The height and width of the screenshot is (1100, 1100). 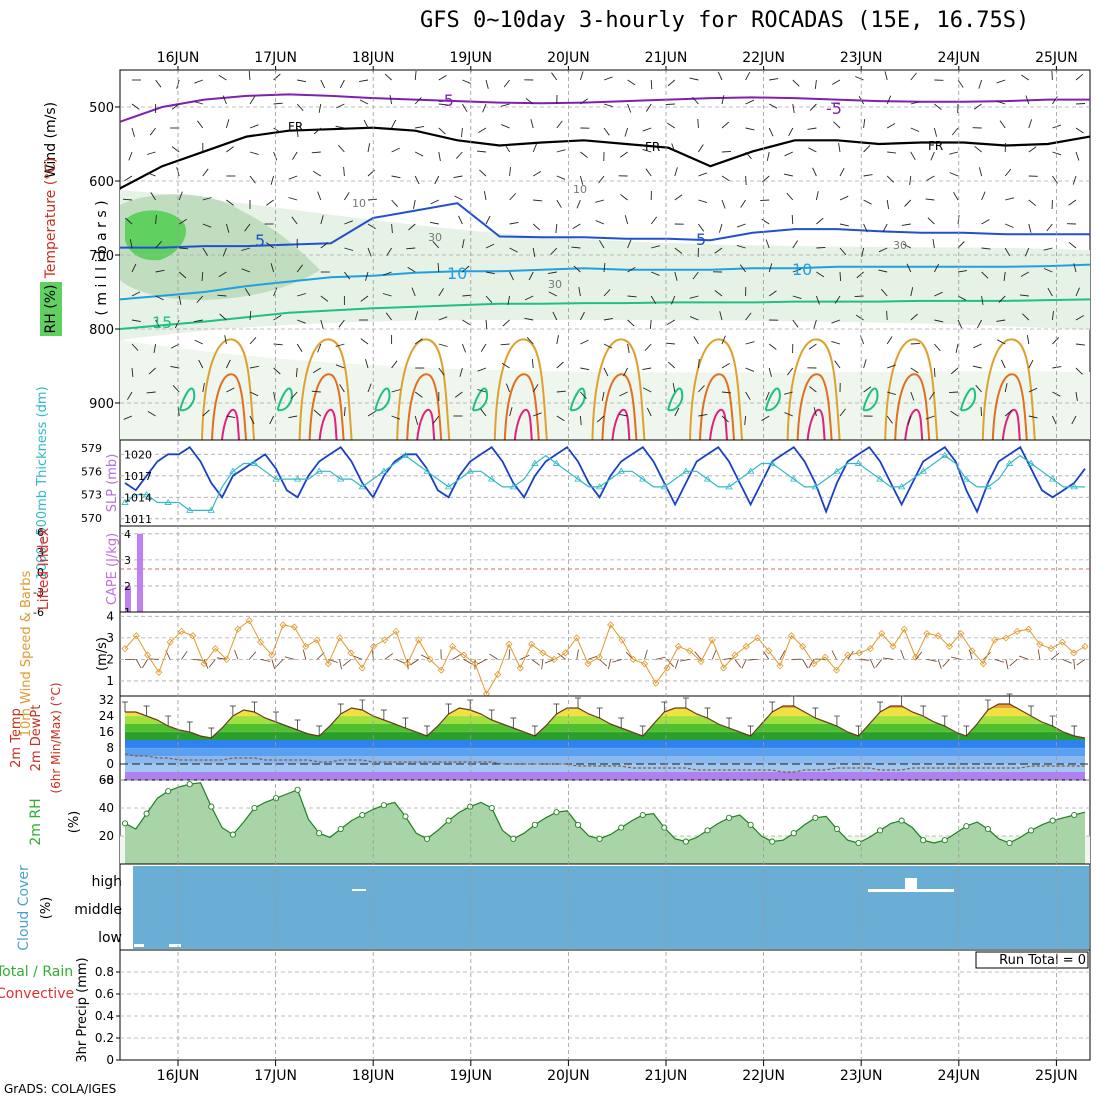 What do you see at coordinates (38, 612) in the screenshot?
I see `lifted-index-tick-label: -6` at bounding box center [38, 612].